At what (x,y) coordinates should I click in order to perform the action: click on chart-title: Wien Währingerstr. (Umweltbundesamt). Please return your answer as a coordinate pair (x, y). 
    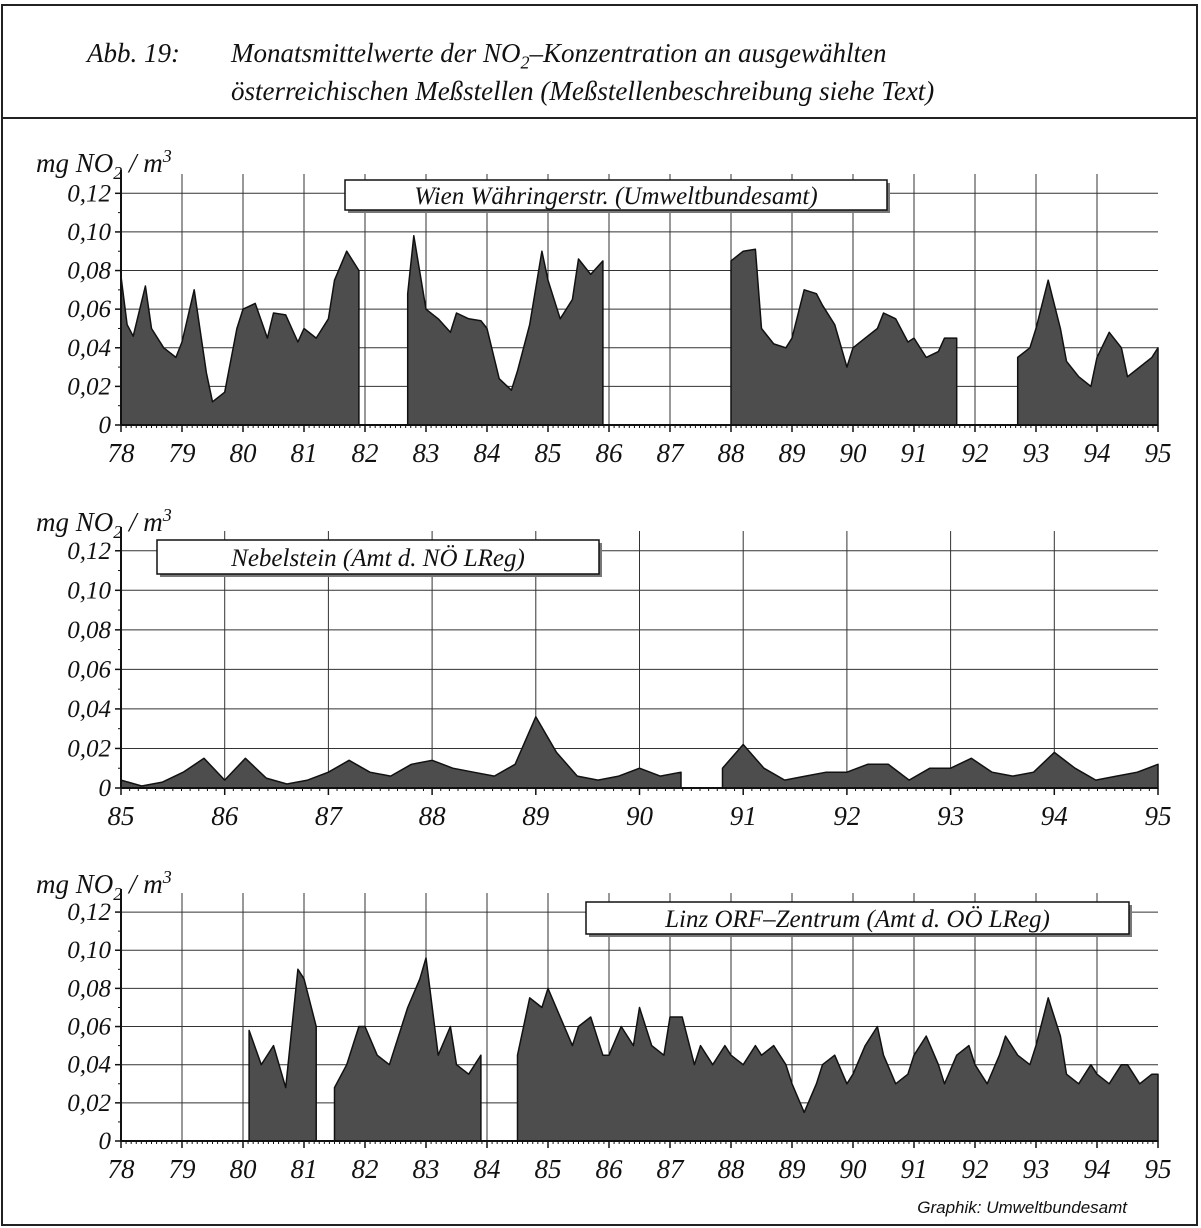
    Looking at the image, I should click on (615, 196).